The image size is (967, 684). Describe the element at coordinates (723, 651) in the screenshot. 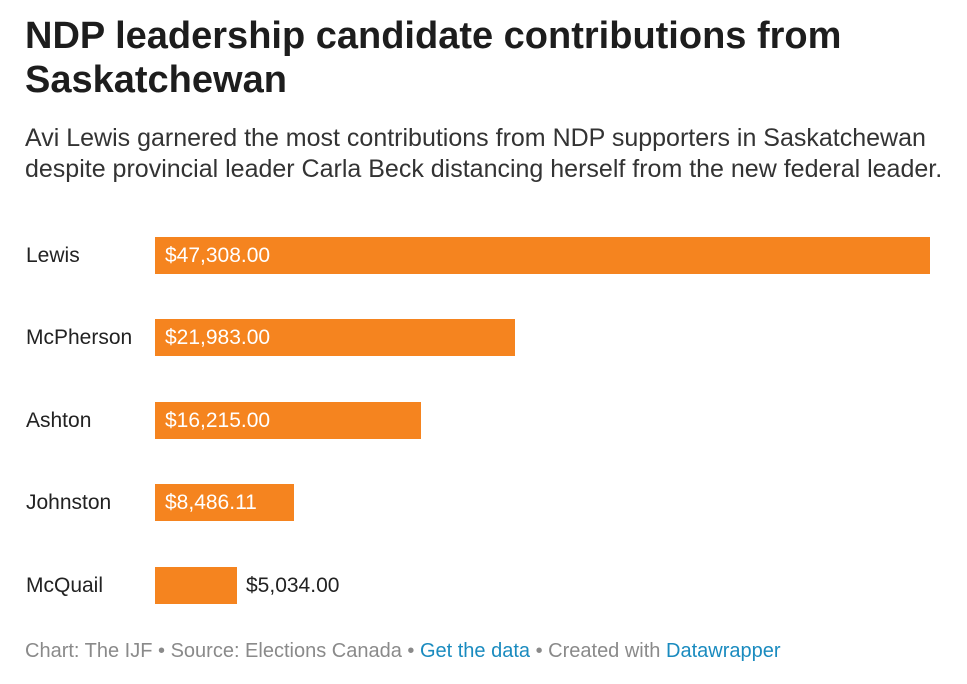

I see `datawrapper-link: Datawrapper` at that location.